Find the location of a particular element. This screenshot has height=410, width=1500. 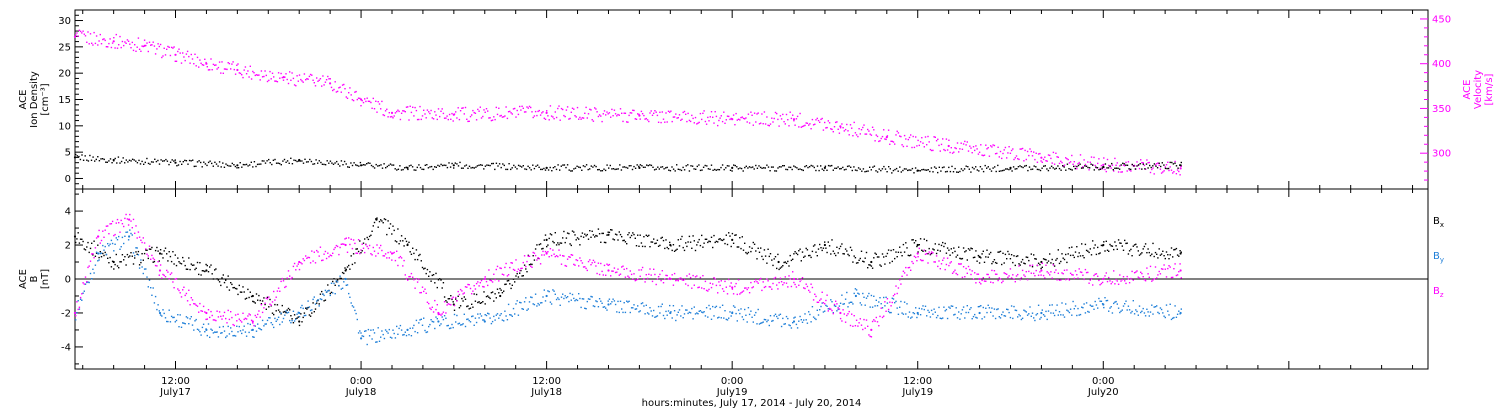

x-tick-date-label: July18 is located at coordinates (361, 392).